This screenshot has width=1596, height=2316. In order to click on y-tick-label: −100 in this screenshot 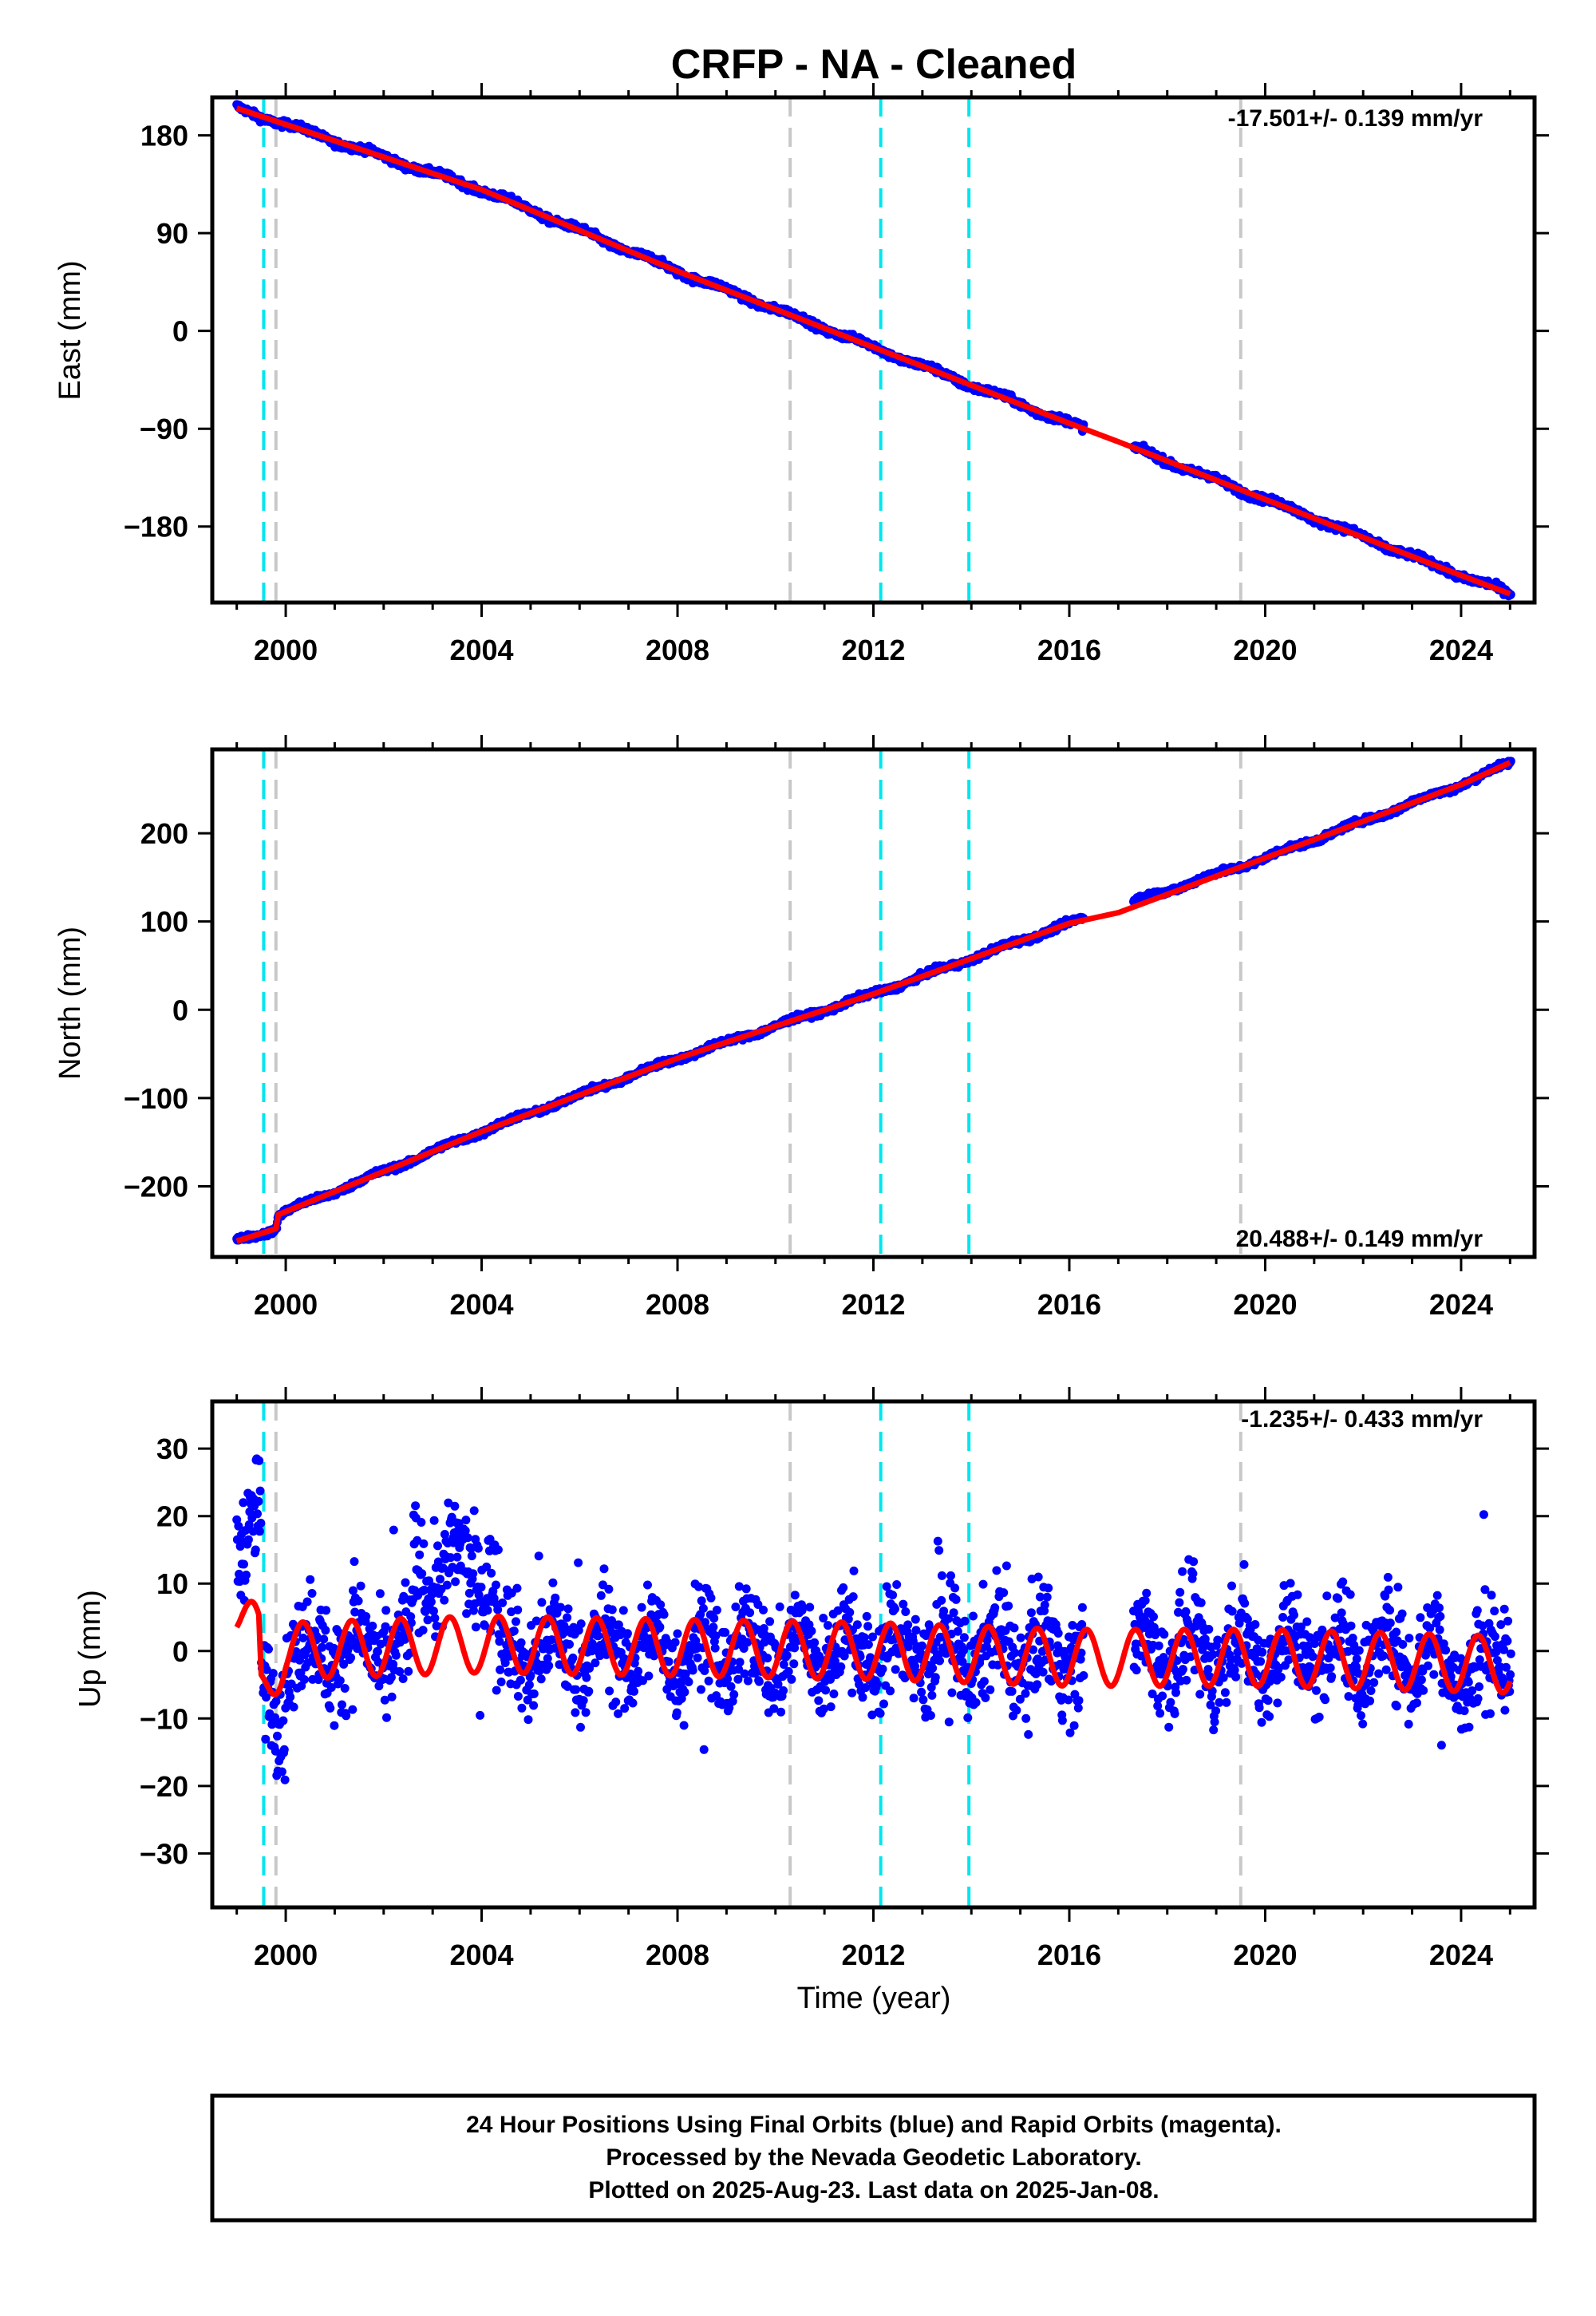, I will do `click(156, 1098)`.